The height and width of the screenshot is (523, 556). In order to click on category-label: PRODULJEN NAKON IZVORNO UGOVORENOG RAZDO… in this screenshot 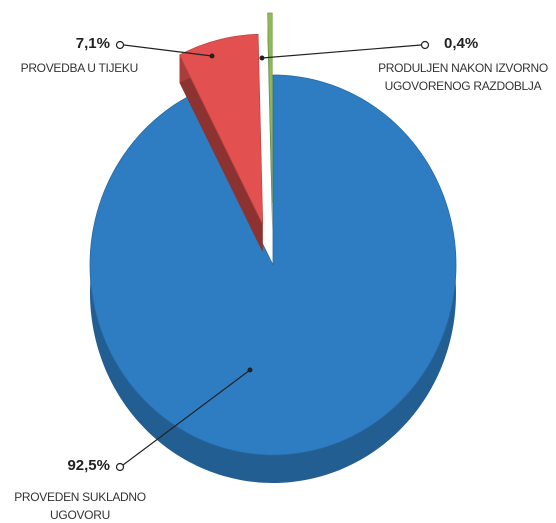, I will do `click(463, 77)`.